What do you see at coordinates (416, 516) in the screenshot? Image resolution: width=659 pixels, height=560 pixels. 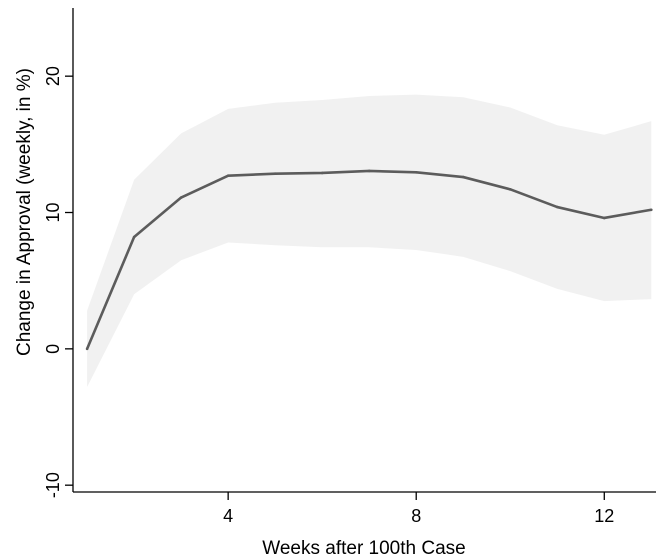 I see `x-tick-label: 8` at bounding box center [416, 516].